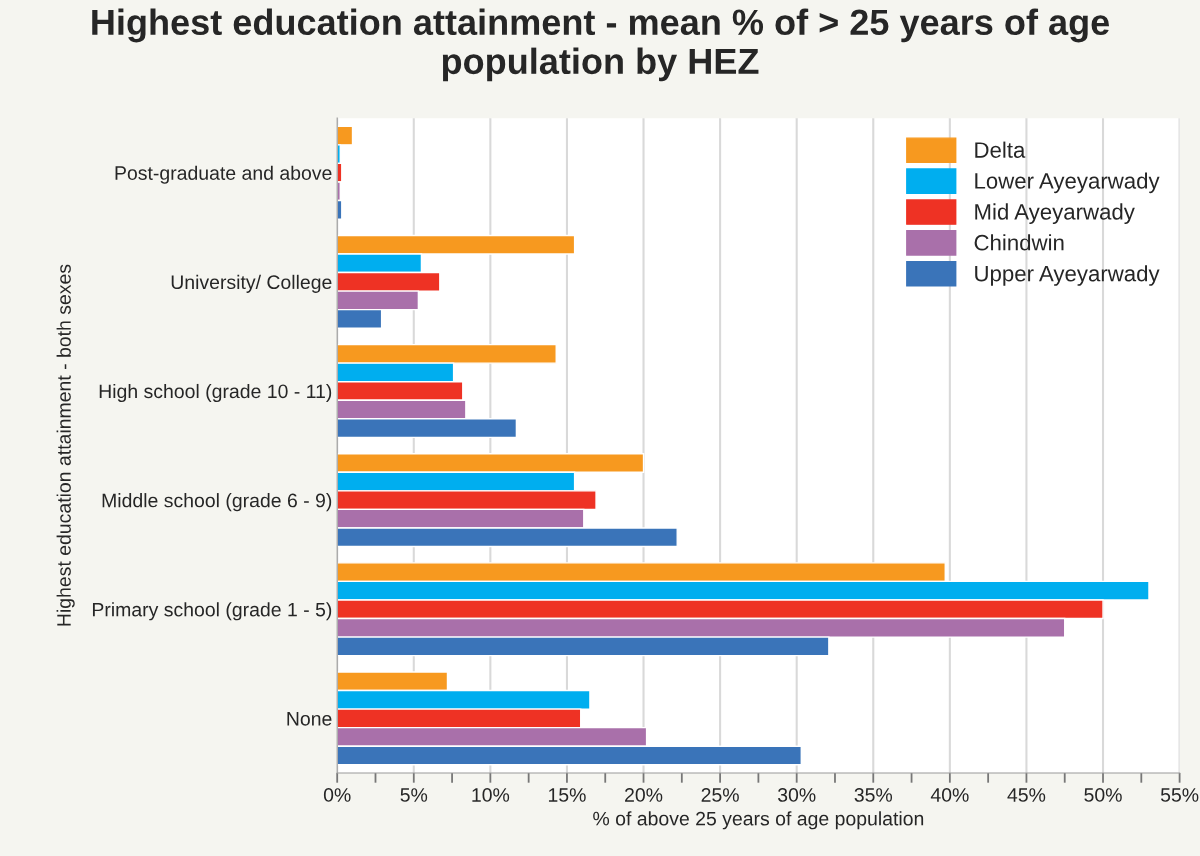 The height and width of the screenshot is (856, 1200). I want to click on x-tick-label: 55%, so click(1179, 795).